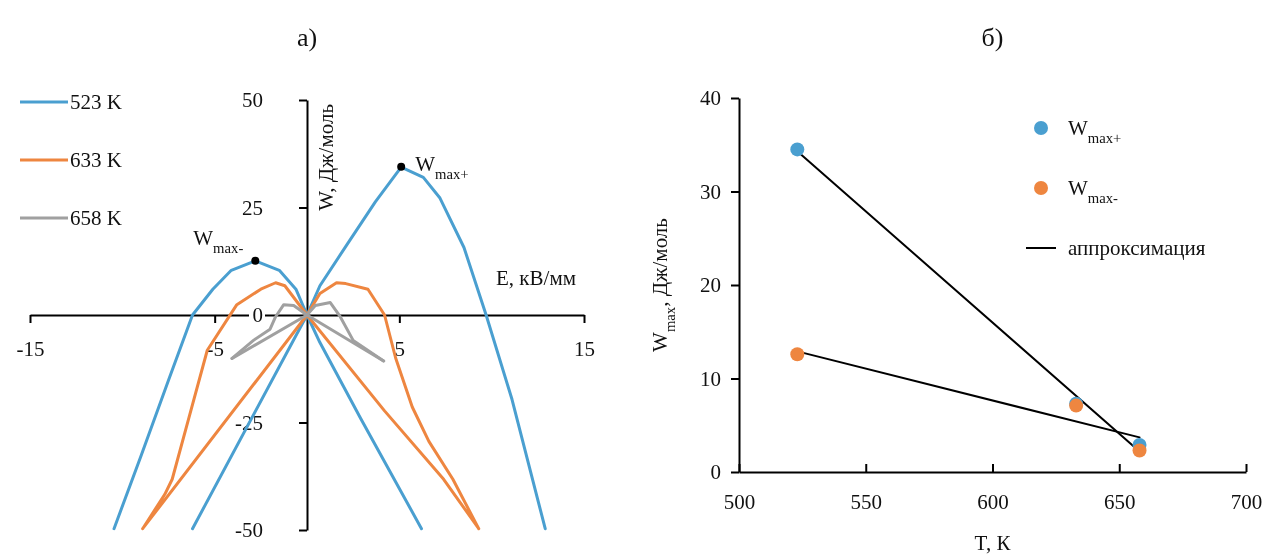  I want to click on legend-label: W$_{max+}$, so click(1095, 131).